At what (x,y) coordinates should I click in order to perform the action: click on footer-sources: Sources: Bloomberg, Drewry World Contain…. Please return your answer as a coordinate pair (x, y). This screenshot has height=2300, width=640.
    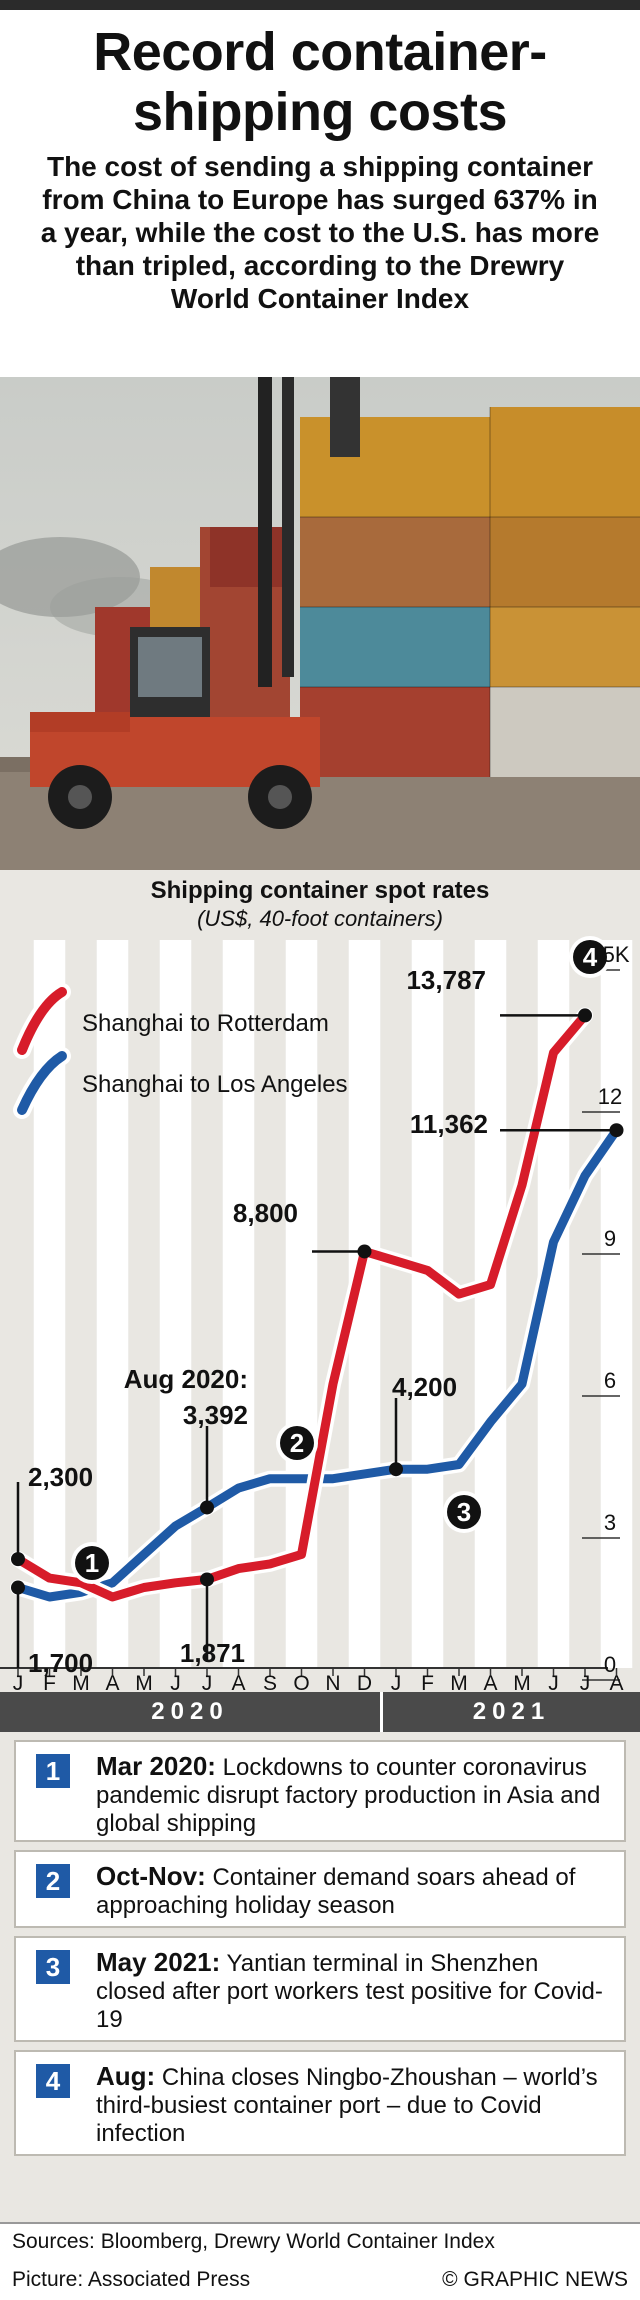
    Looking at the image, I should click on (253, 2241).